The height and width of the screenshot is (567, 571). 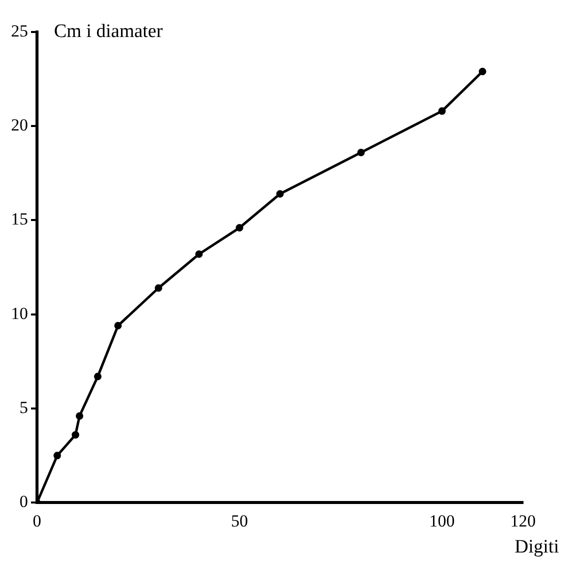 I want to click on y-axis-title: Cm i diamater, so click(x=109, y=31).